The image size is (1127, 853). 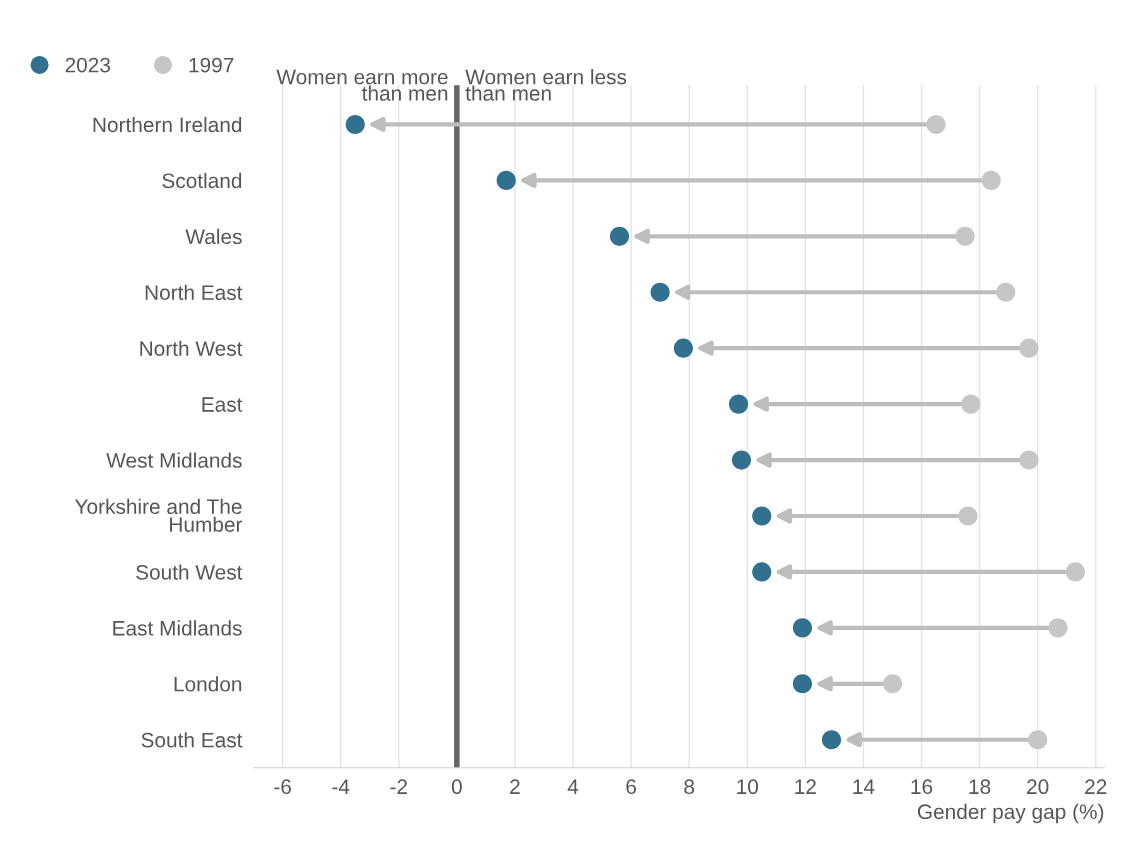 I want to click on y-tick-label: Northern Ireland, so click(x=167, y=124).